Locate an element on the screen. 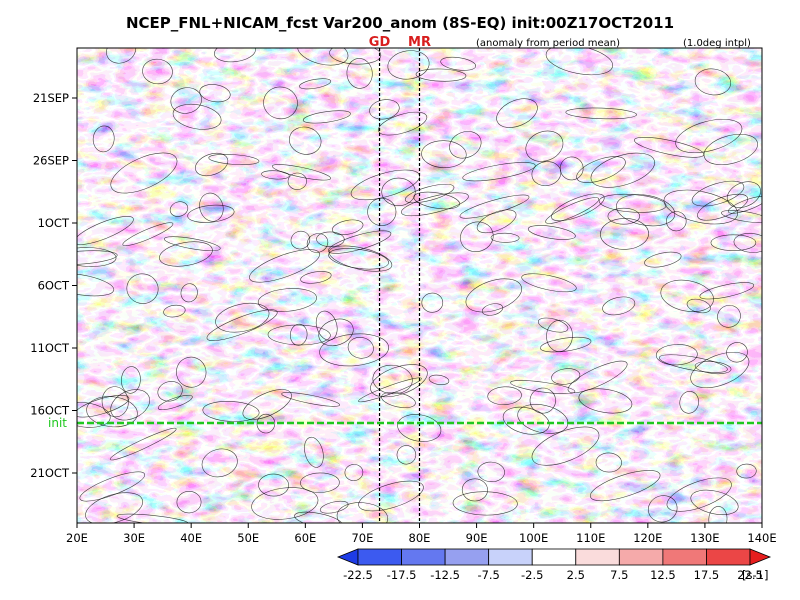 This screenshot has height=600, width=800. marker-label-gd: GD is located at coordinates (380, 42).